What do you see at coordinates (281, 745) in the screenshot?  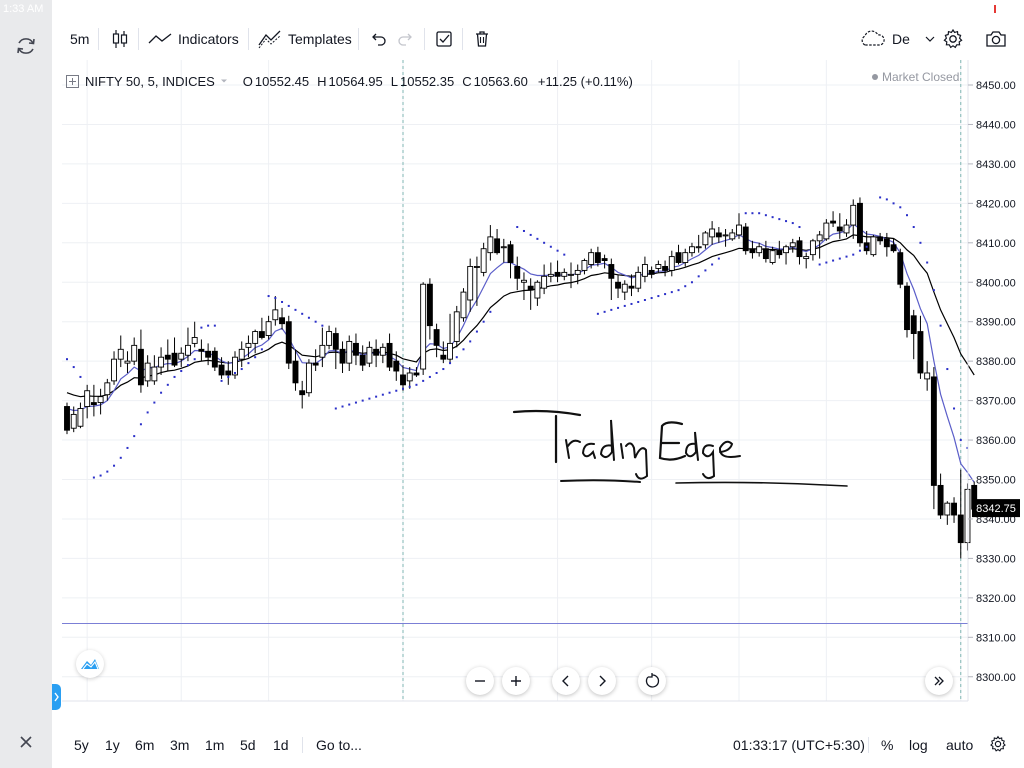 I see `range-1d: 1d` at bounding box center [281, 745].